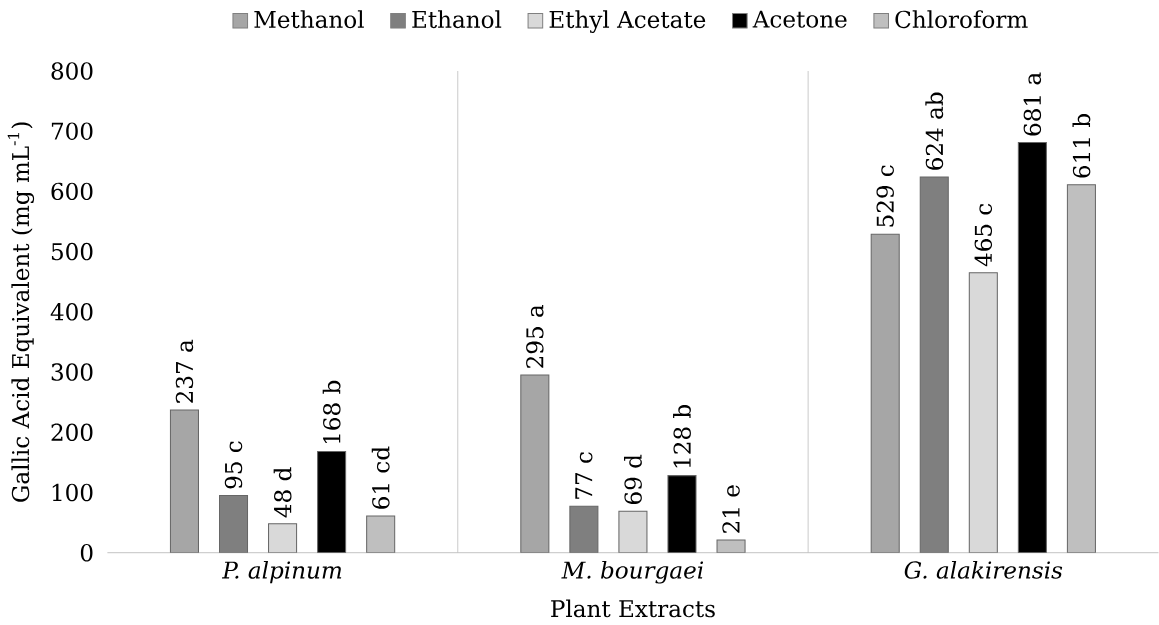  I want to click on data-label: 295 a, so click(535, 336).